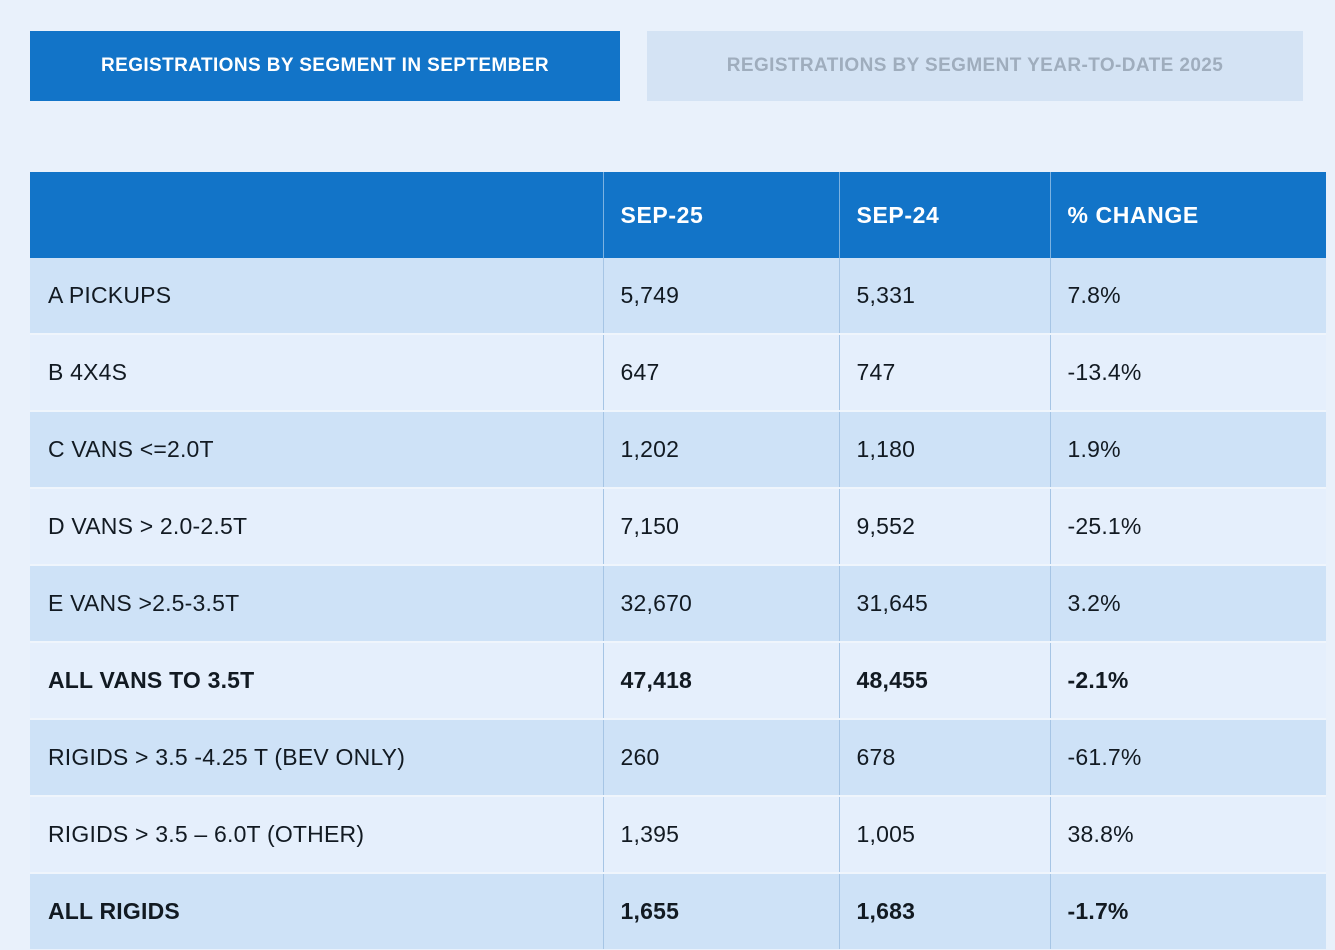 The height and width of the screenshot is (950, 1335). What do you see at coordinates (1187, 910) in the screenshot?
I see `change-value: -1.7%` at bounding box center [1187, 910].